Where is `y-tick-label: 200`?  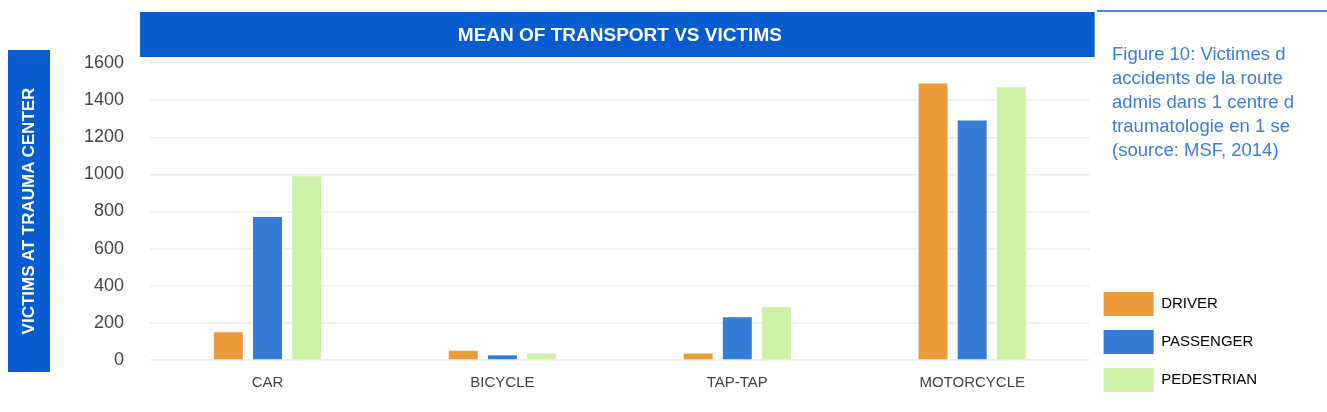
y-tick-label: 200 is located at coordinates (109, 321).